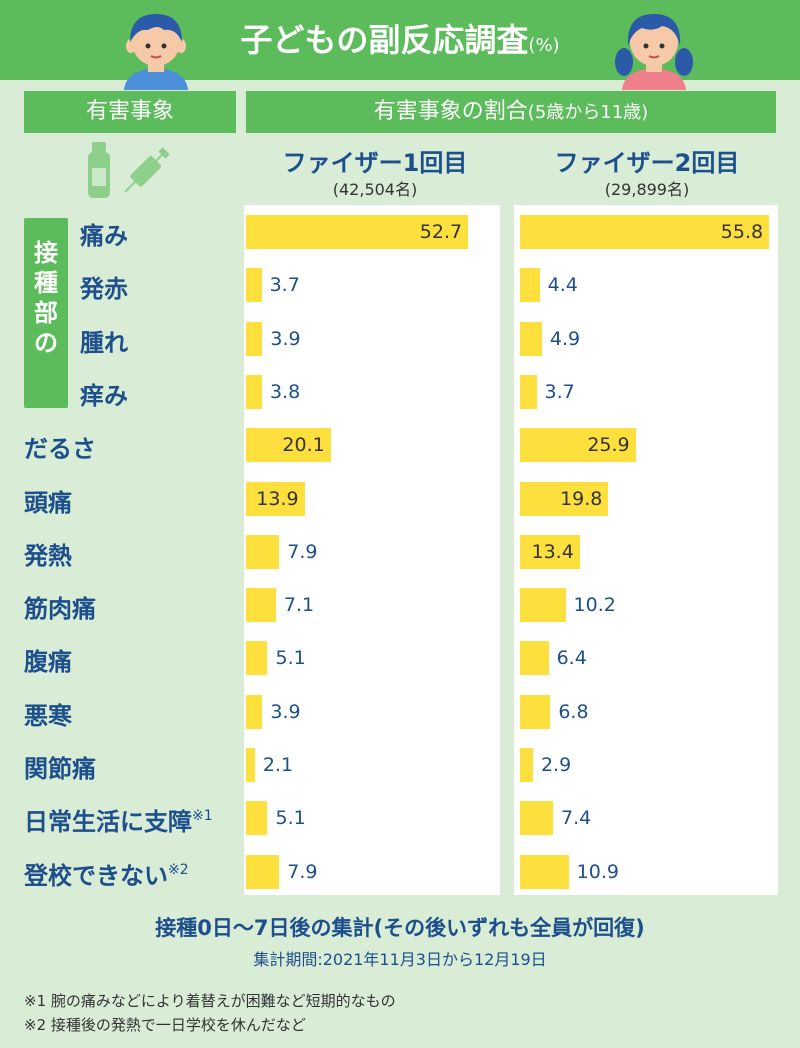  What do you see at coordinates (556, 765) in the screenshot?
I see `data-label: 2.9` at bounding box center [556, 765].